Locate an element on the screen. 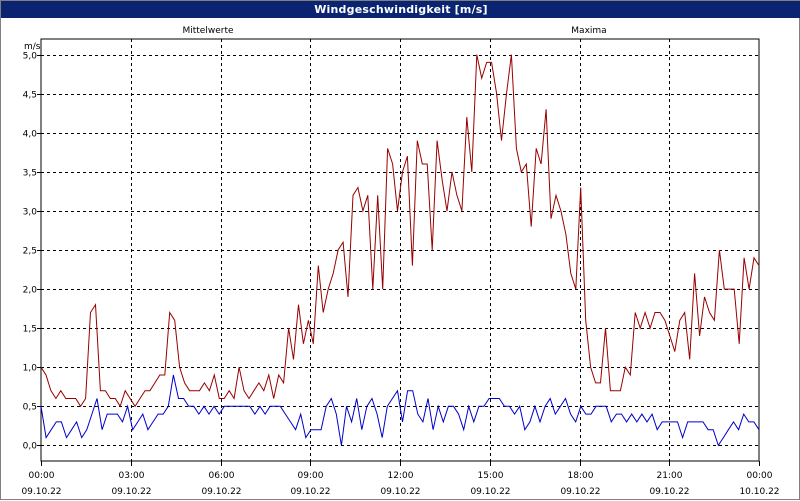 This screenshot has width=800, height=501. y-tick-label: 2,5 is located at coordinates (30, 252).